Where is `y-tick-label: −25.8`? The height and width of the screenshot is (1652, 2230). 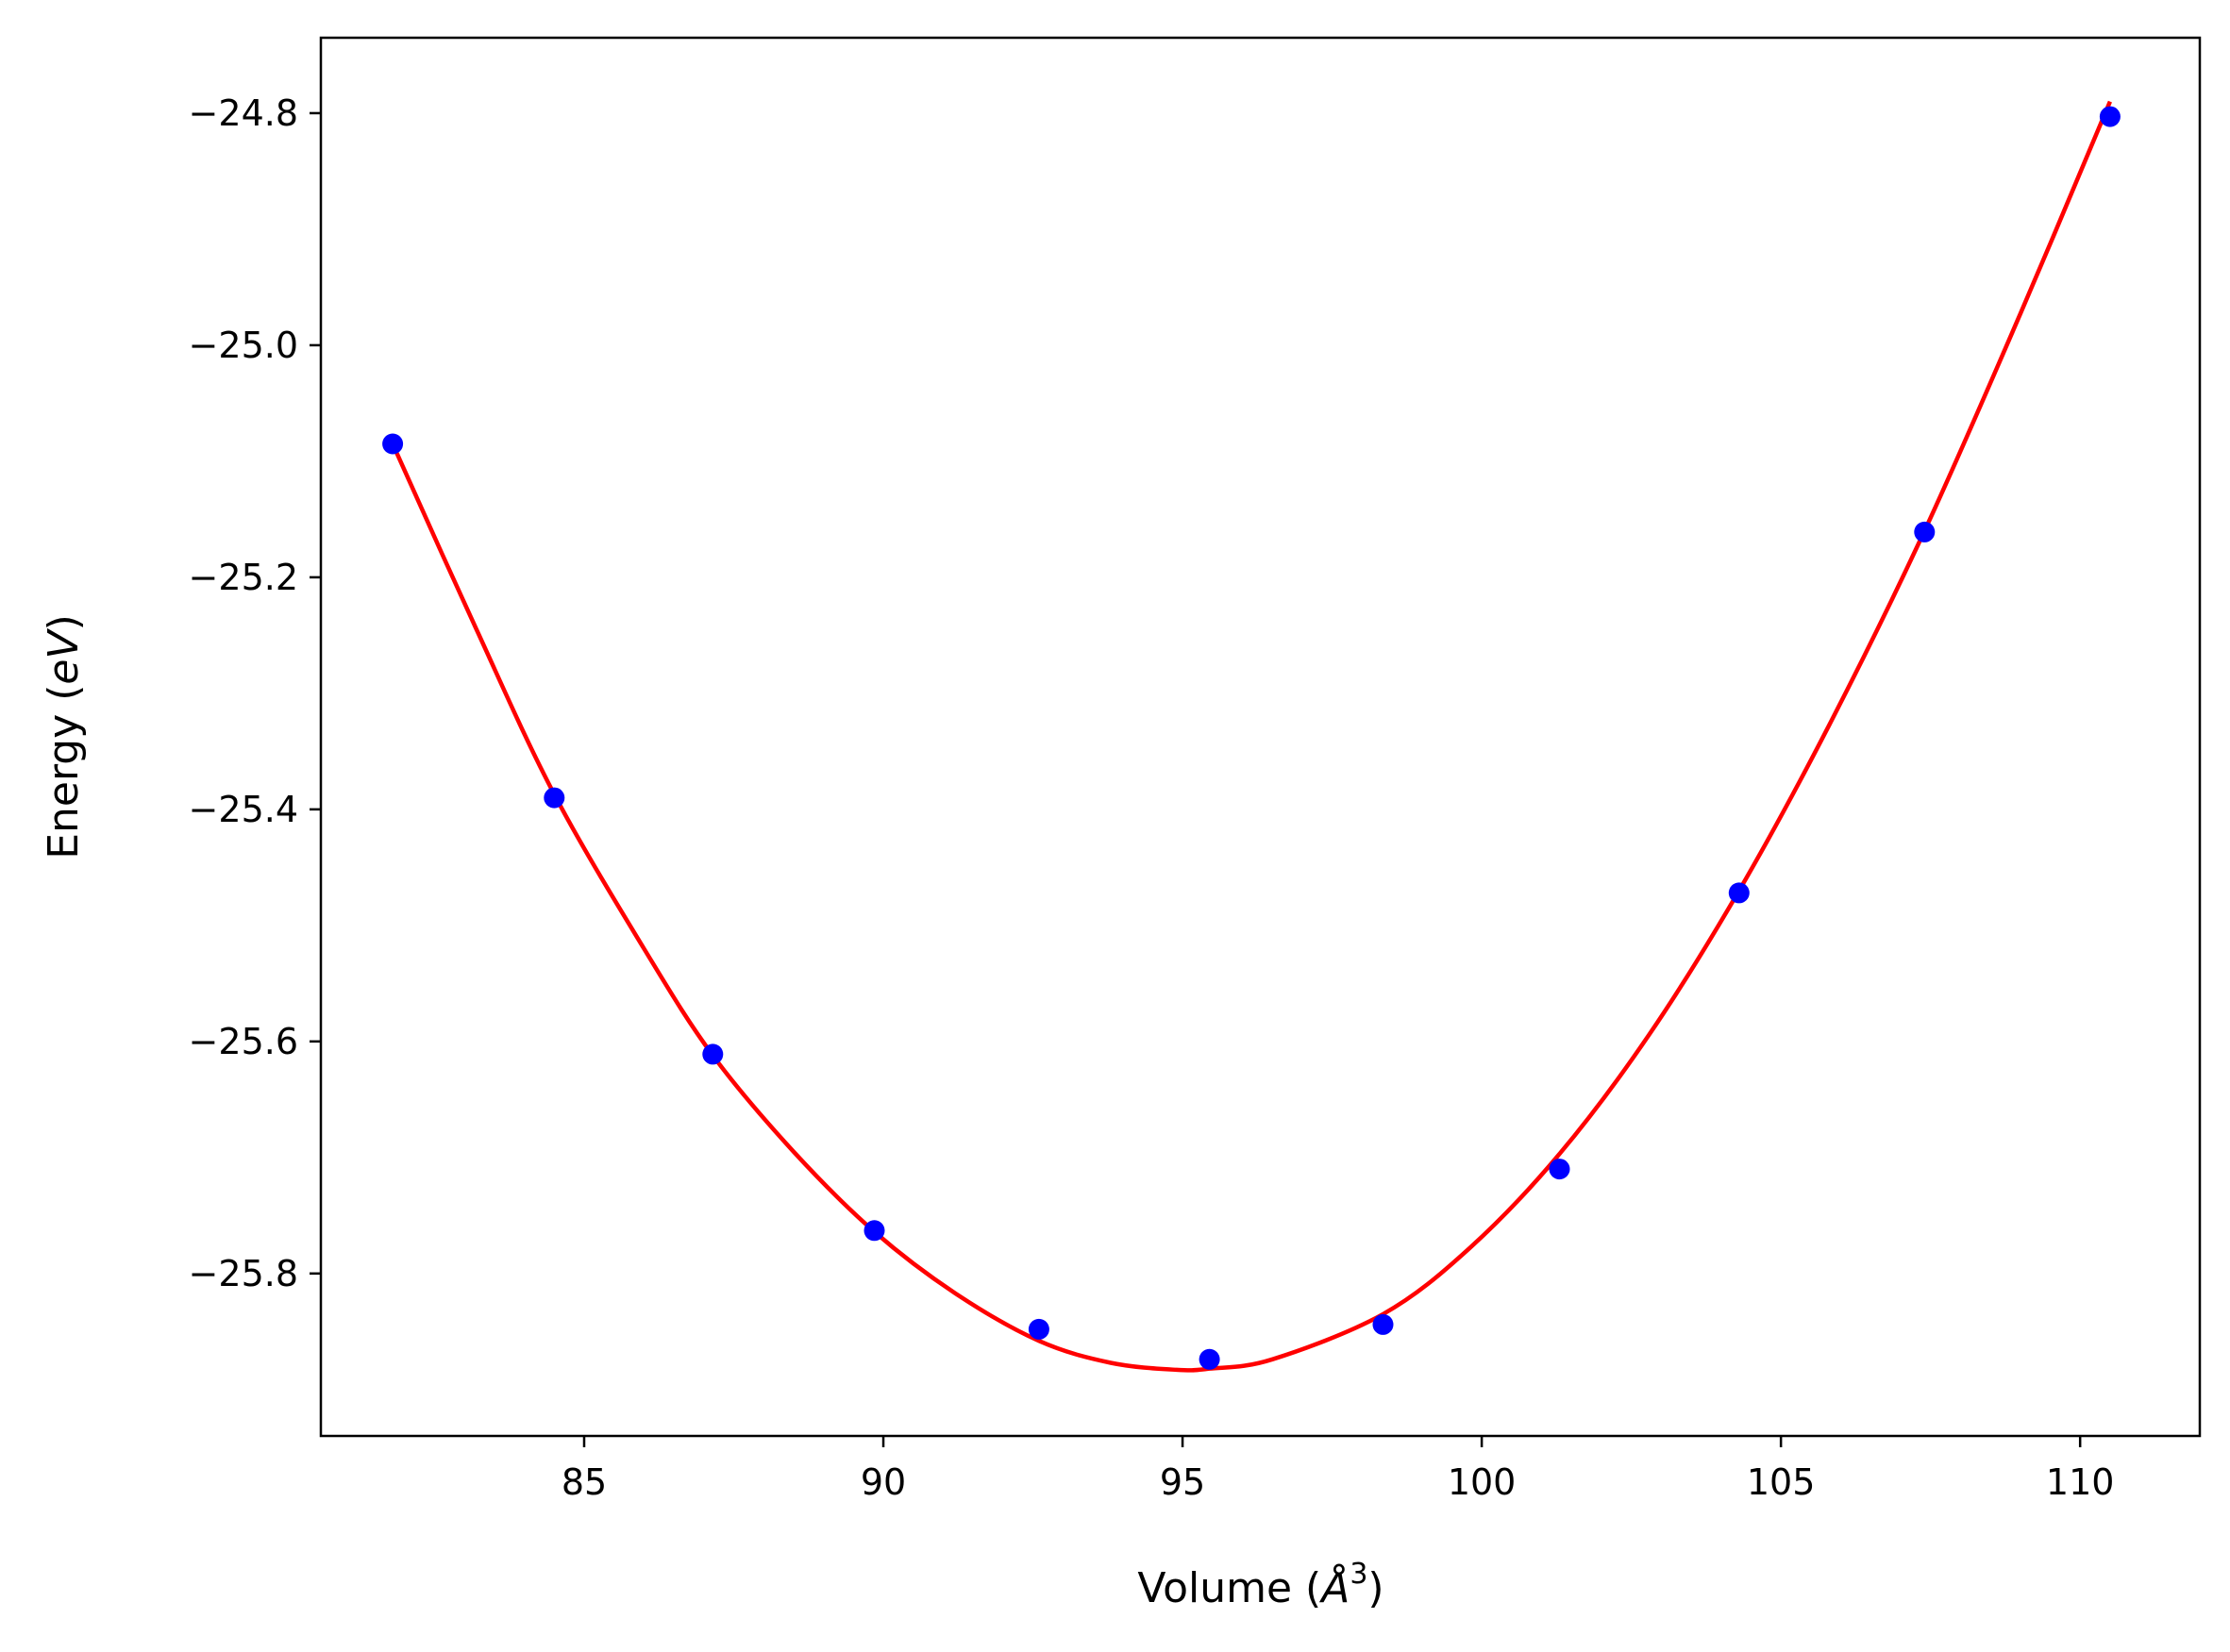 y-tick-label: −25.8 is located at coordinates (243, 1273).